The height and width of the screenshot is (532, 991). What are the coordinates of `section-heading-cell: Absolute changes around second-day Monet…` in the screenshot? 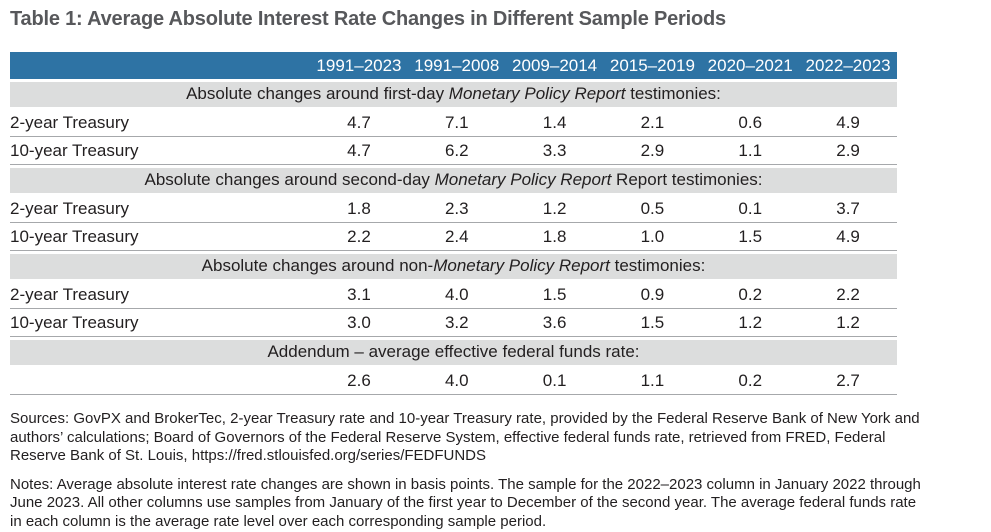 It's located at (453, 180).